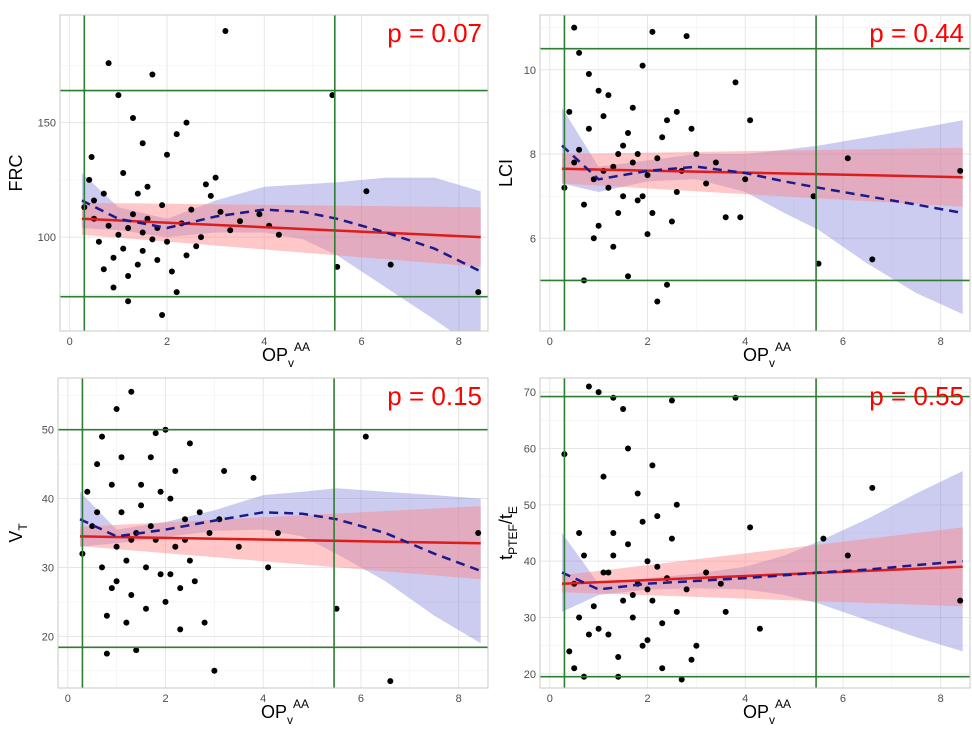  I want to click on linear-fit-ci-band, so click(280, 543).